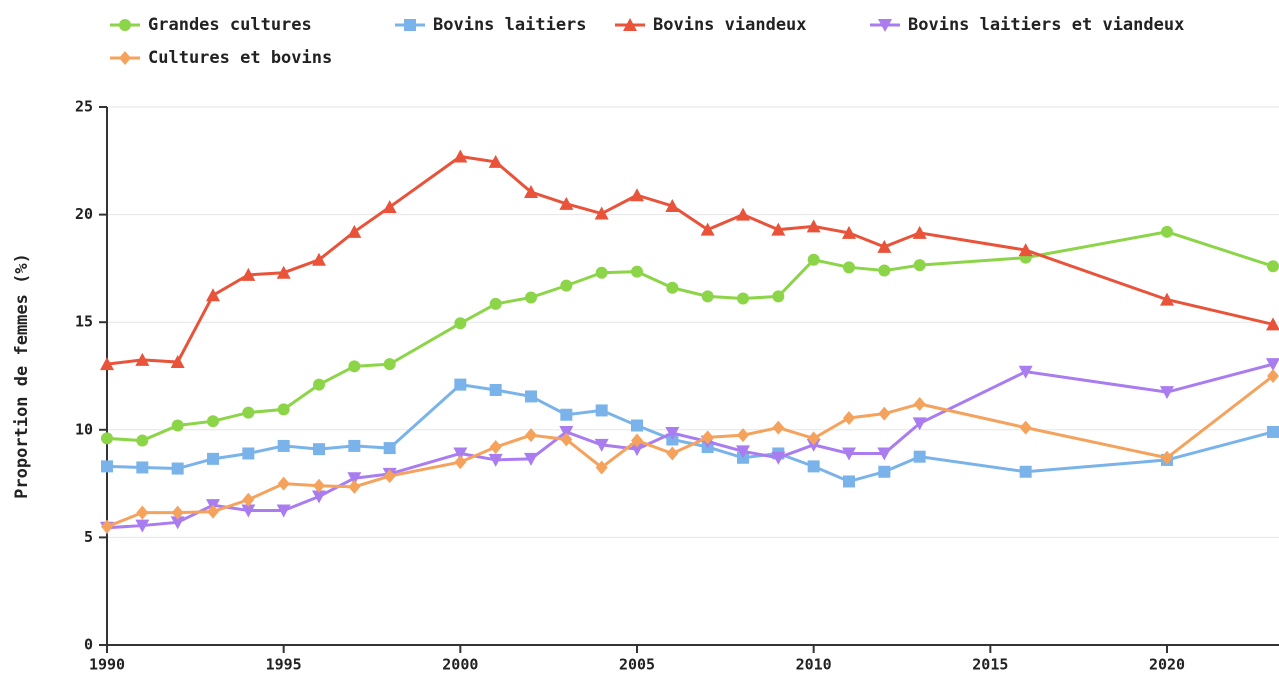 This screenshot has height=682, width=1279. I want to click on y-tick-label: 20, so click(84, 214).